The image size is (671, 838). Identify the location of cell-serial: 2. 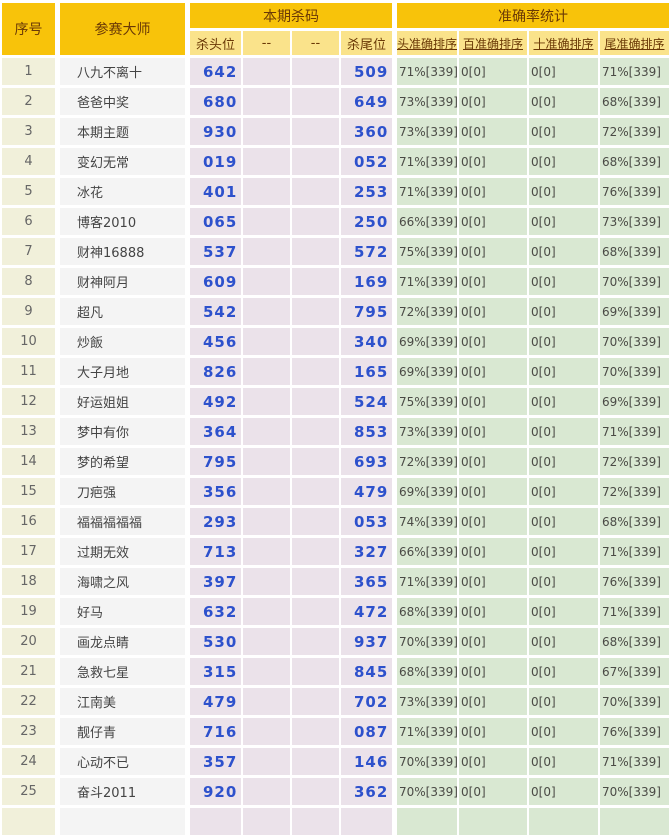
(28, 101).